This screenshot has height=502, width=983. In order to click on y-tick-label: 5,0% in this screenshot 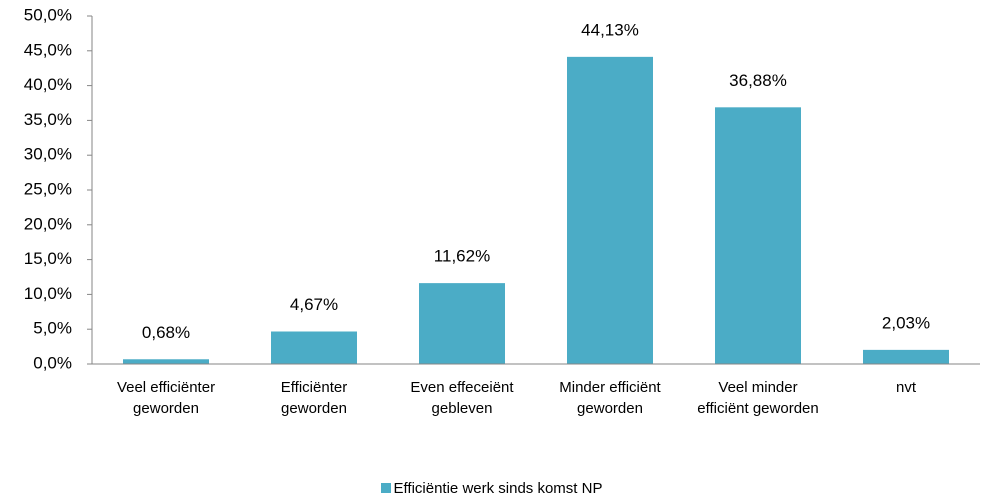, I will do `click(52, 328)`.